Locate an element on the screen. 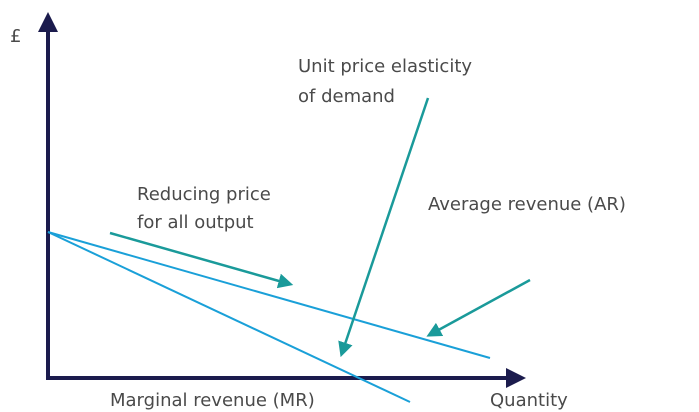 Image resolution: width=699 pixels, height=412 pixels. annotation: Marginal revenue (MR) is located at coordinates (212, 400).